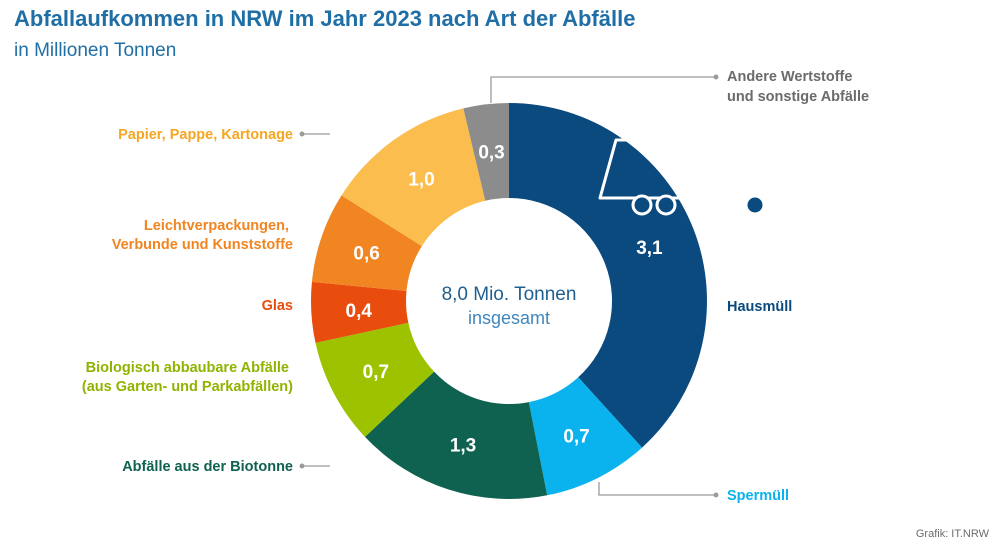  I want to click on label-andere-line-1: Andere Wertstoffe, so click(789, 77).